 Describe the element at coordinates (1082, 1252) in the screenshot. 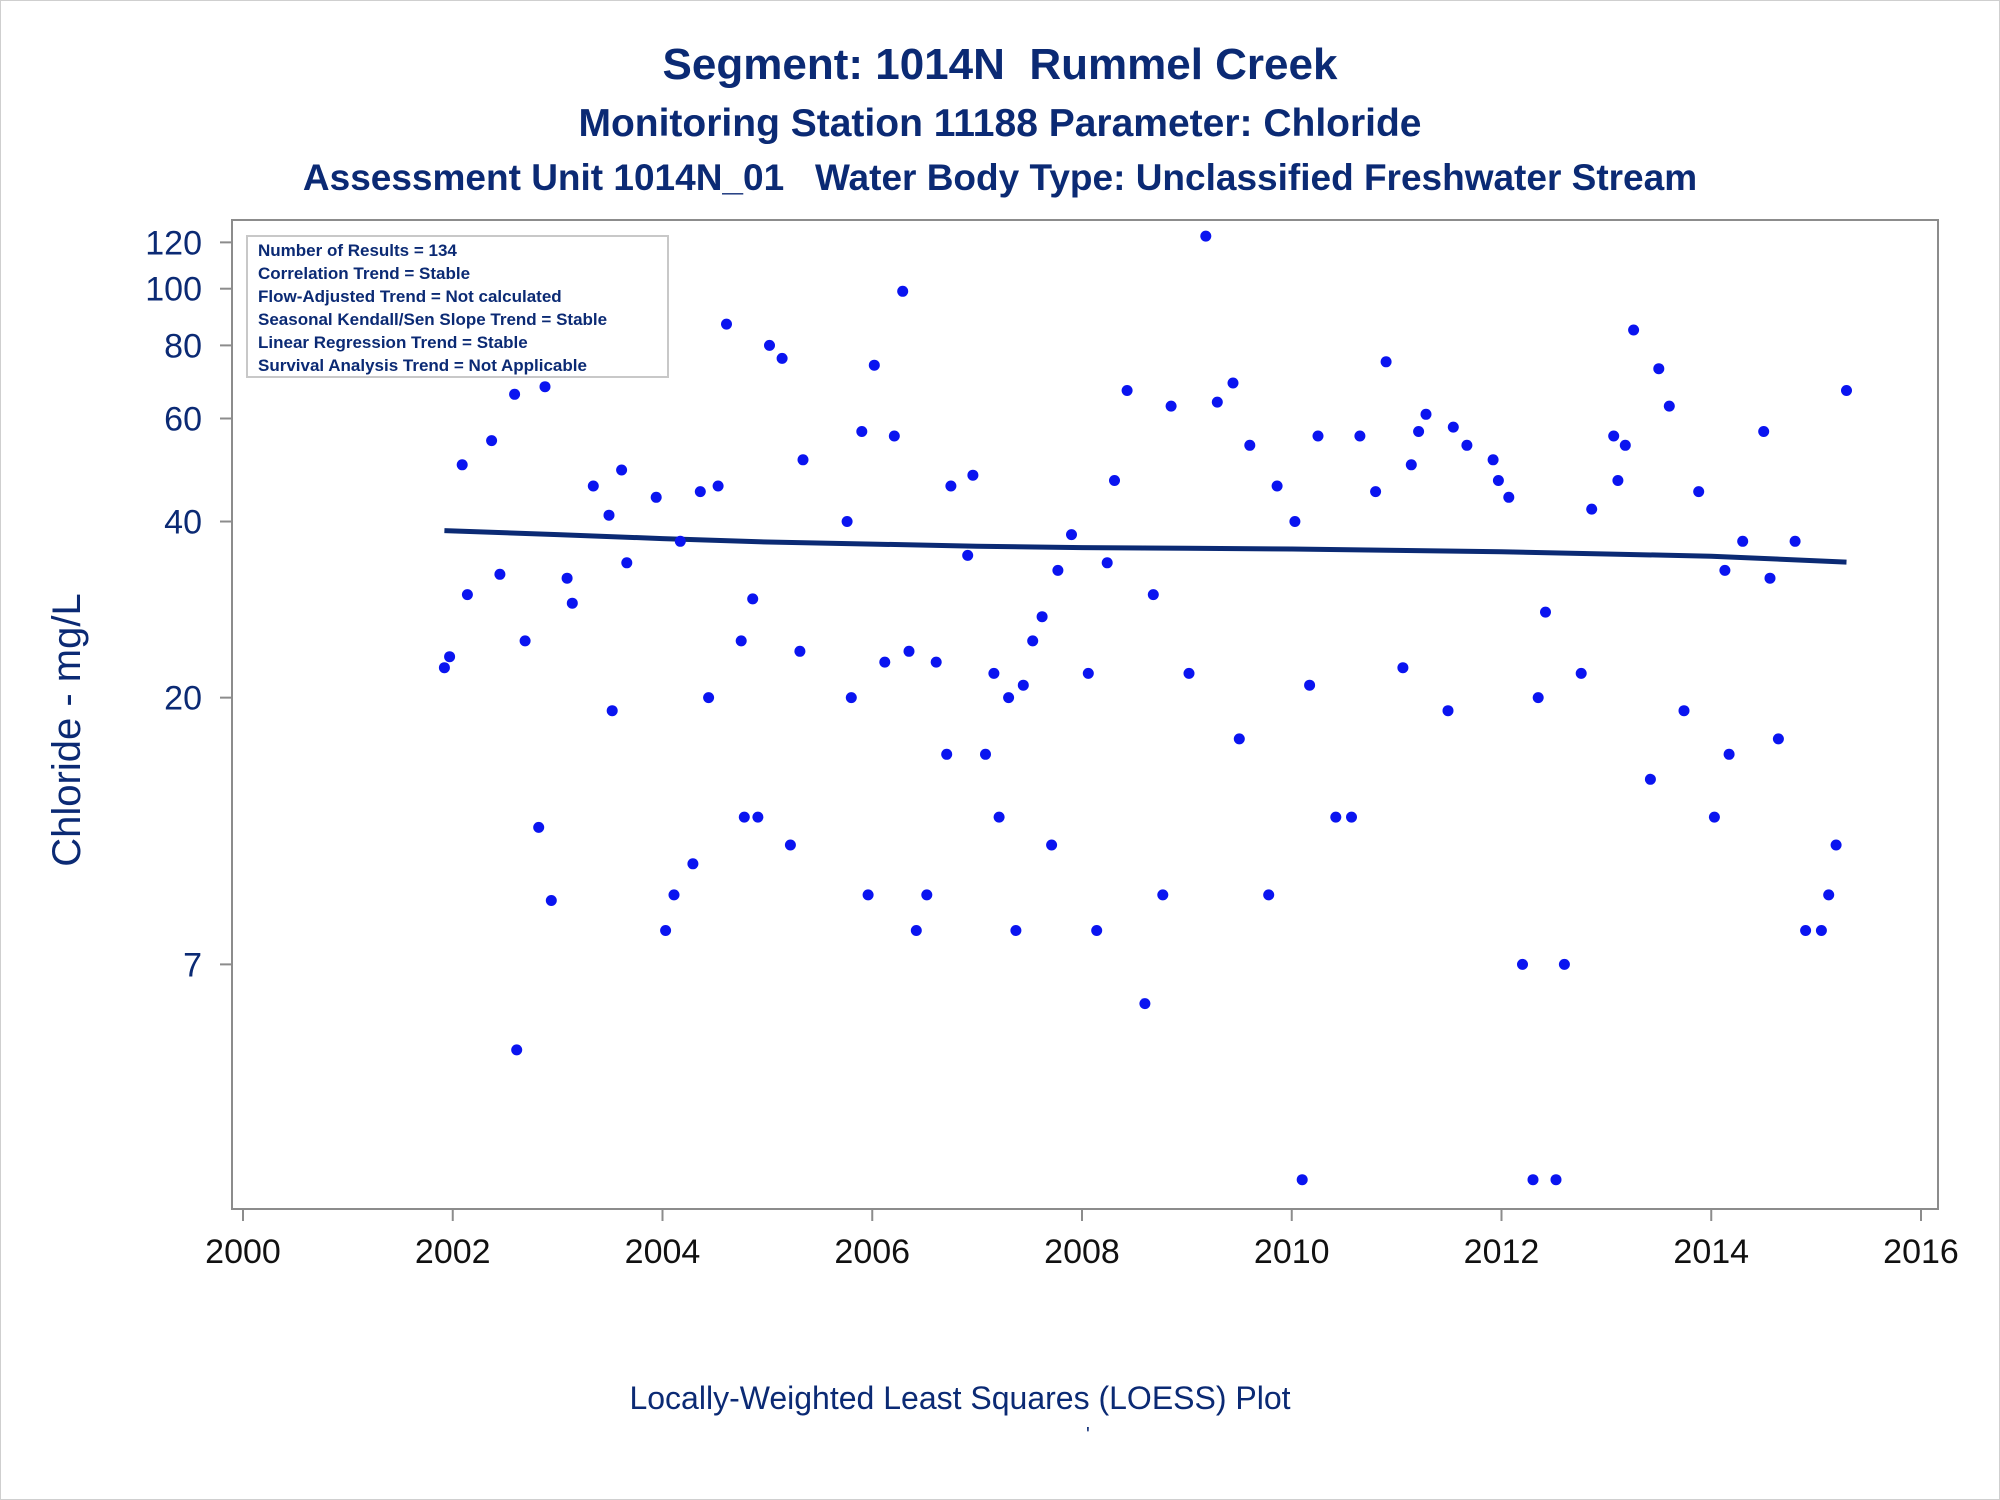

I see `x-tick-label: 2008` at that location.